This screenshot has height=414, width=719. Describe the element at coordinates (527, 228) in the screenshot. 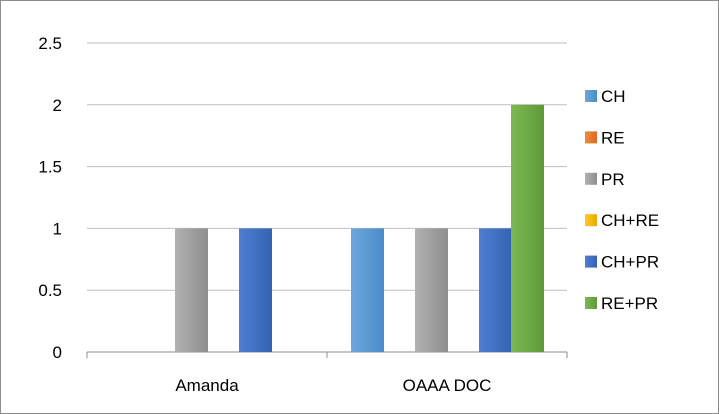

I see `bar-re-plus-pr-oaaa-doc` at that location.